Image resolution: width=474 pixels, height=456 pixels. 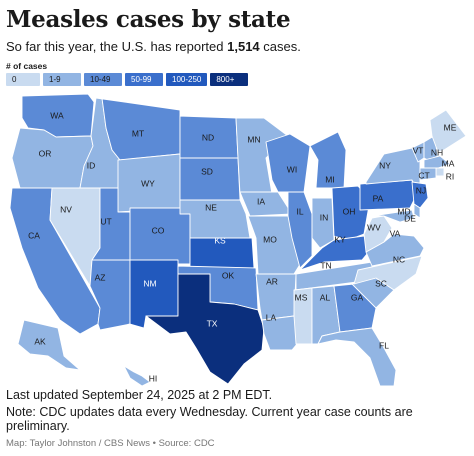 What do you see at coordinates (292, 169) in the screenshot?
I see `state-label-wi: WI` at bounding box center [292, 169].